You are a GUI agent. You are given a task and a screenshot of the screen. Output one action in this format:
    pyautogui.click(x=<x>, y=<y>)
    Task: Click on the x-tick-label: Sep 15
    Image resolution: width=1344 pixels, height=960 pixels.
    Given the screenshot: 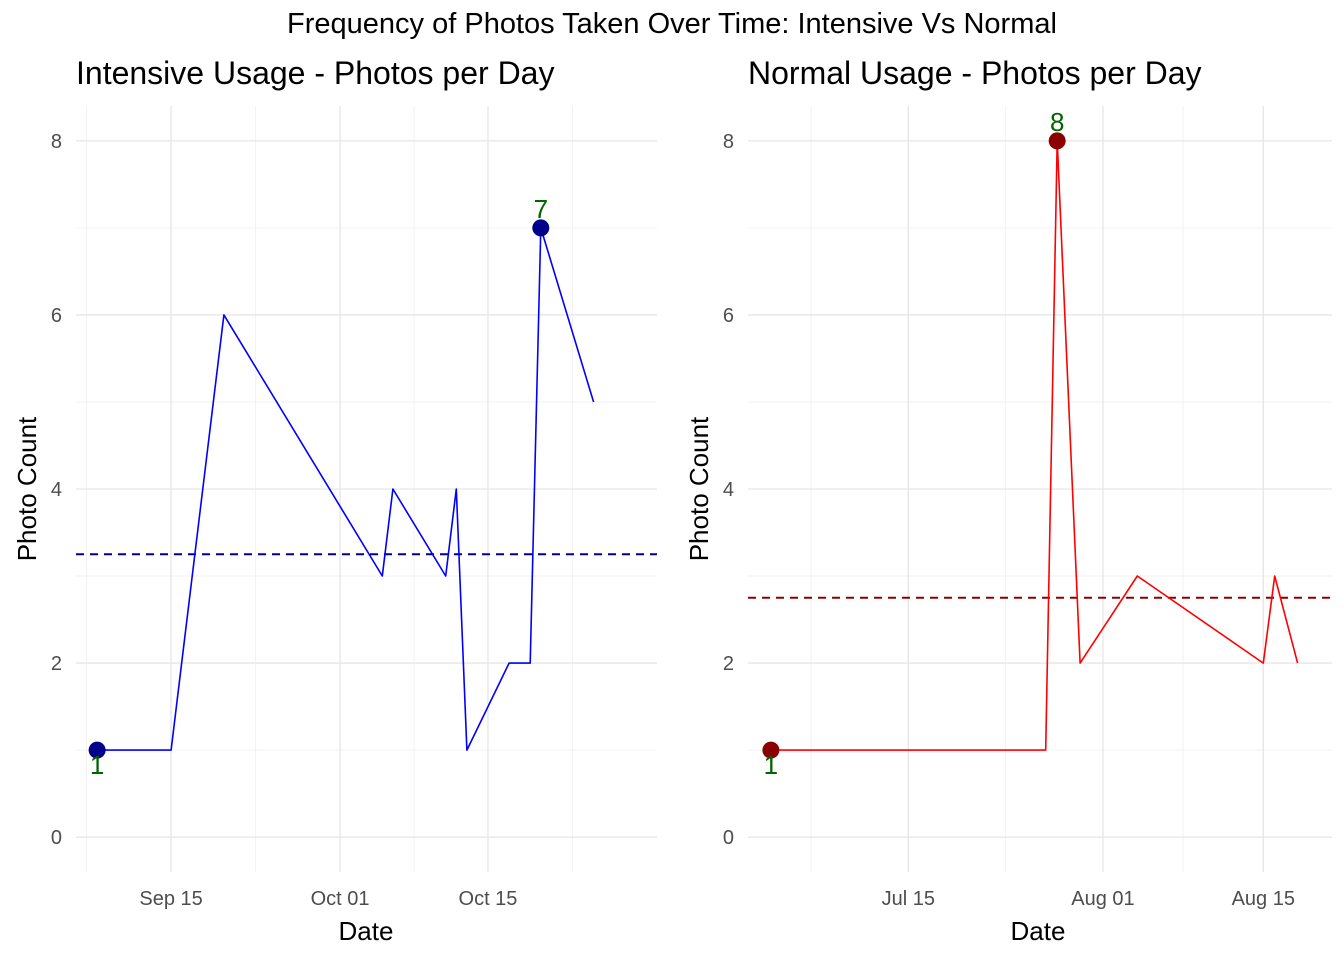 What is the action you would take?
    pyautogui.click(x=170, y=899)
    